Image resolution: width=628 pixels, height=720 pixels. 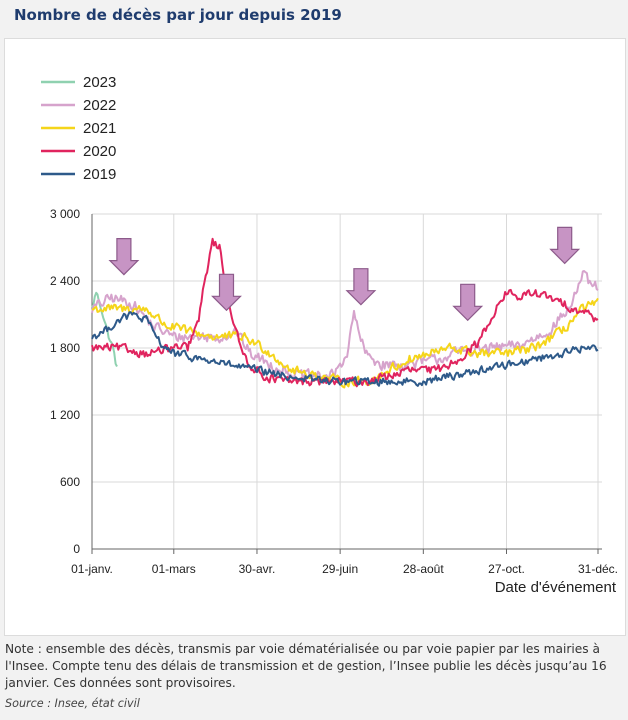 What do you see at coordinates (598, 569) in the screenshot?
I see `x-tick-label: 31-déc.` at bounding box center [598, 569].